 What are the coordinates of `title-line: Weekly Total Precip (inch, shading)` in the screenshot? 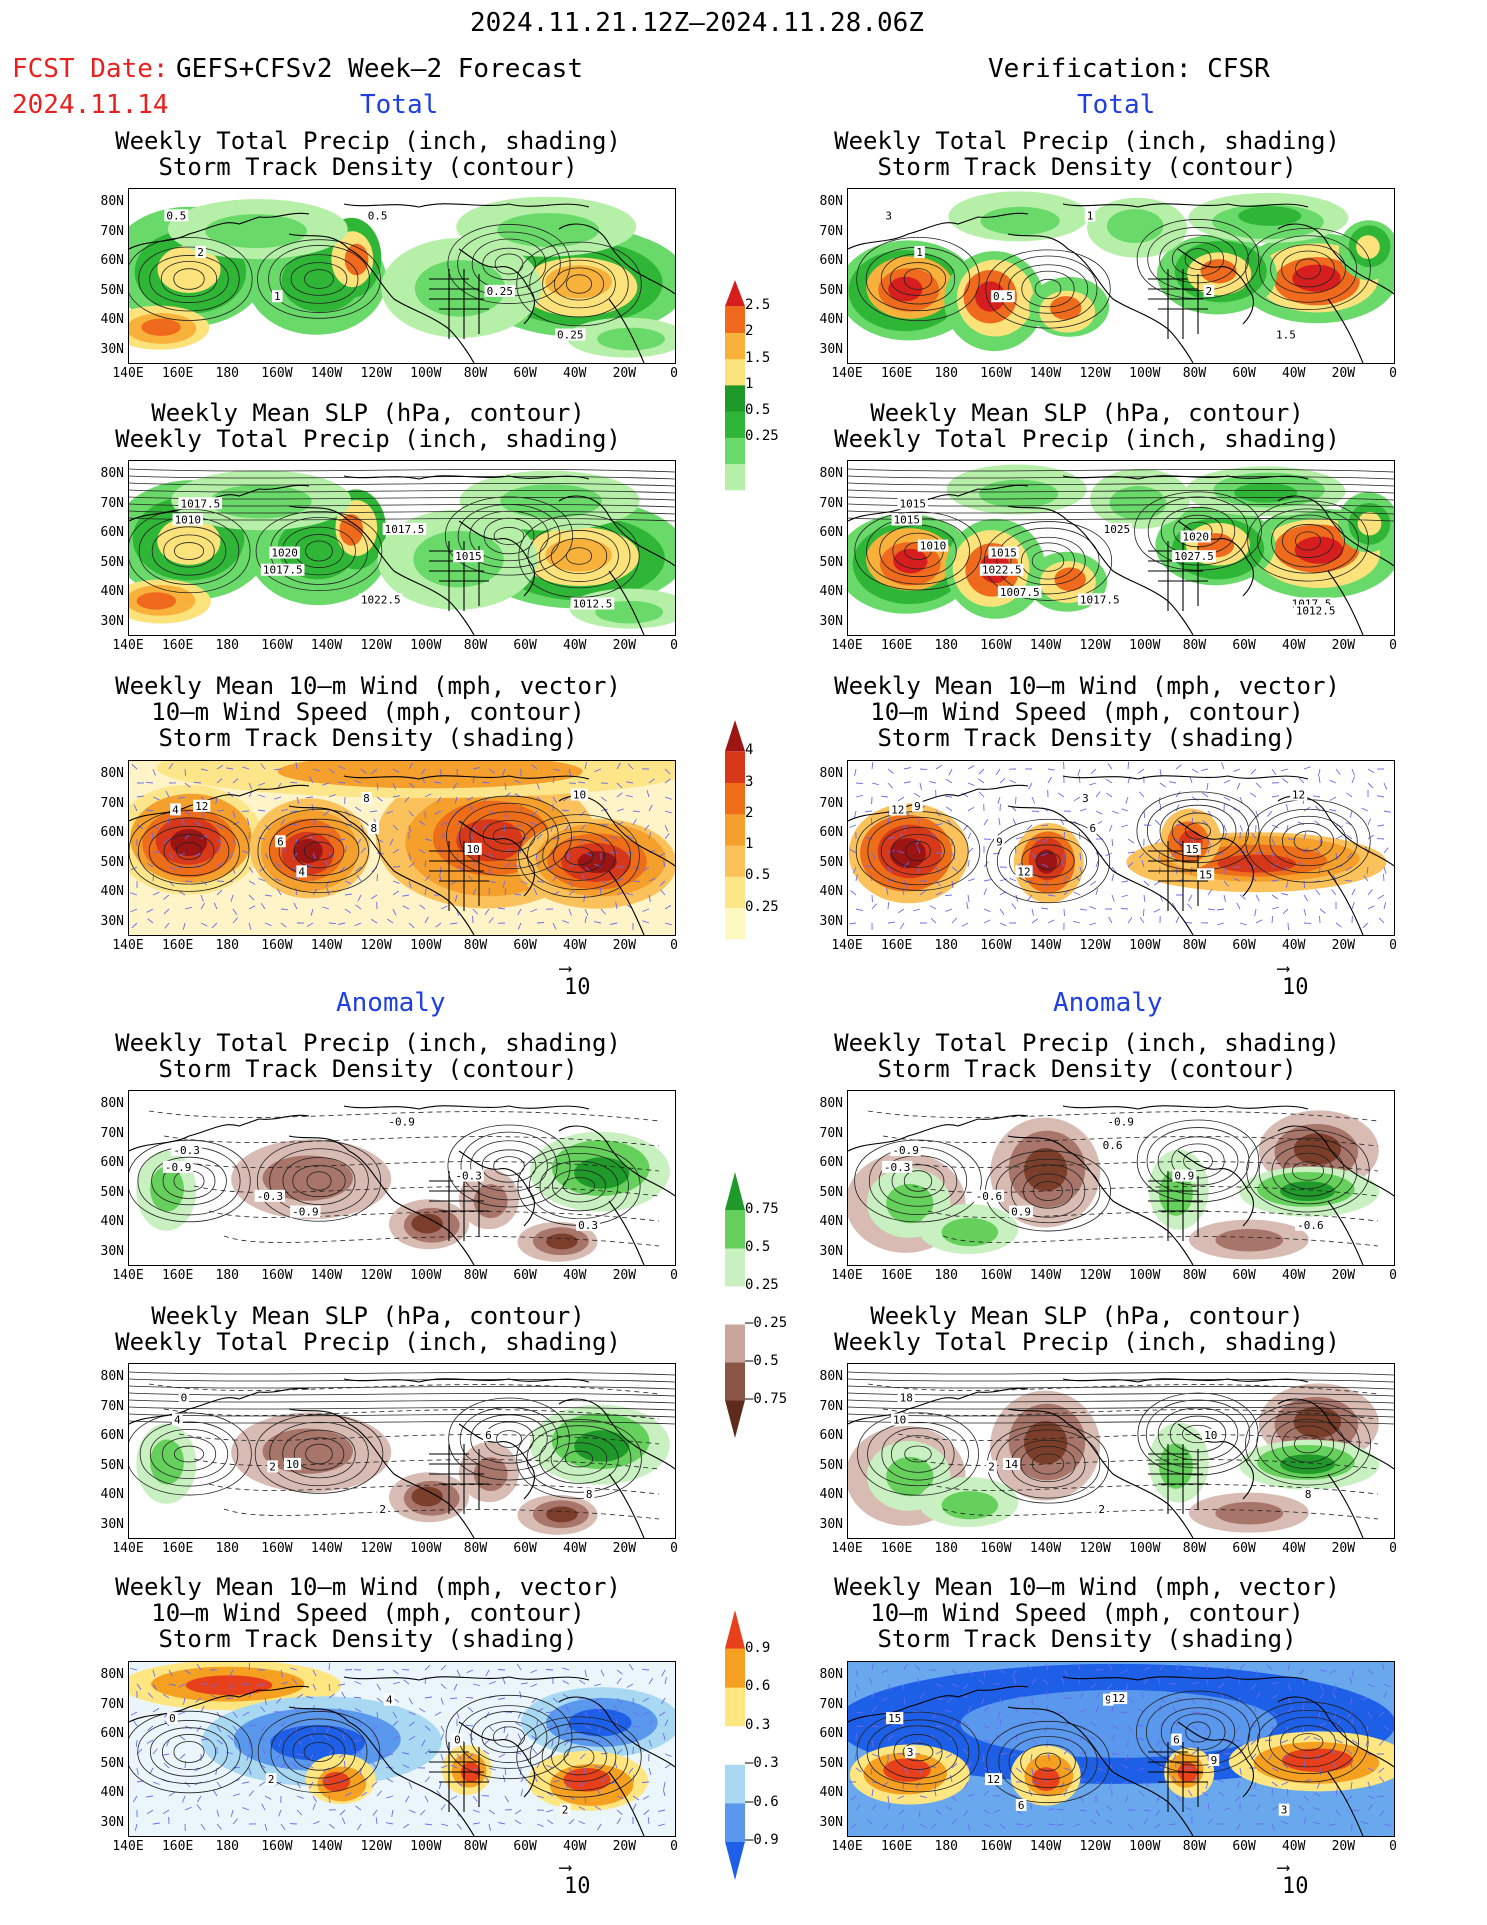 It's located at (1087, 439).